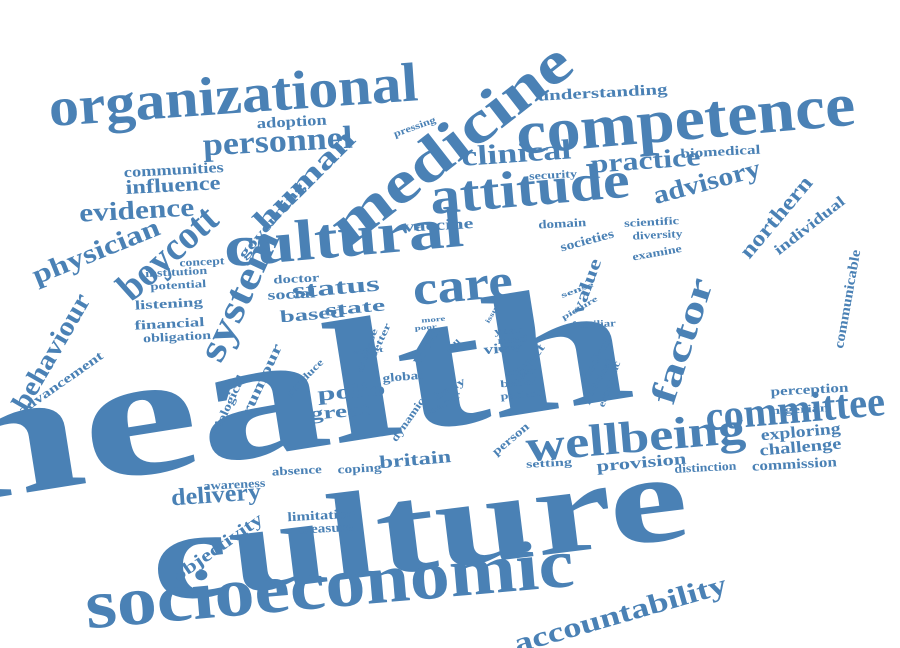  Describe the element at coordinates (562, 223) in the screenshot. I see `word-domain: domain` at that location.